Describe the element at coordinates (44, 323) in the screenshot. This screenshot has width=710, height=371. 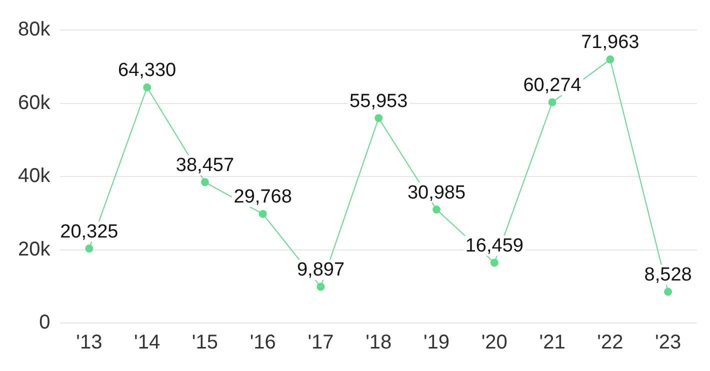
I see `y-tick-label: 0` at that location.